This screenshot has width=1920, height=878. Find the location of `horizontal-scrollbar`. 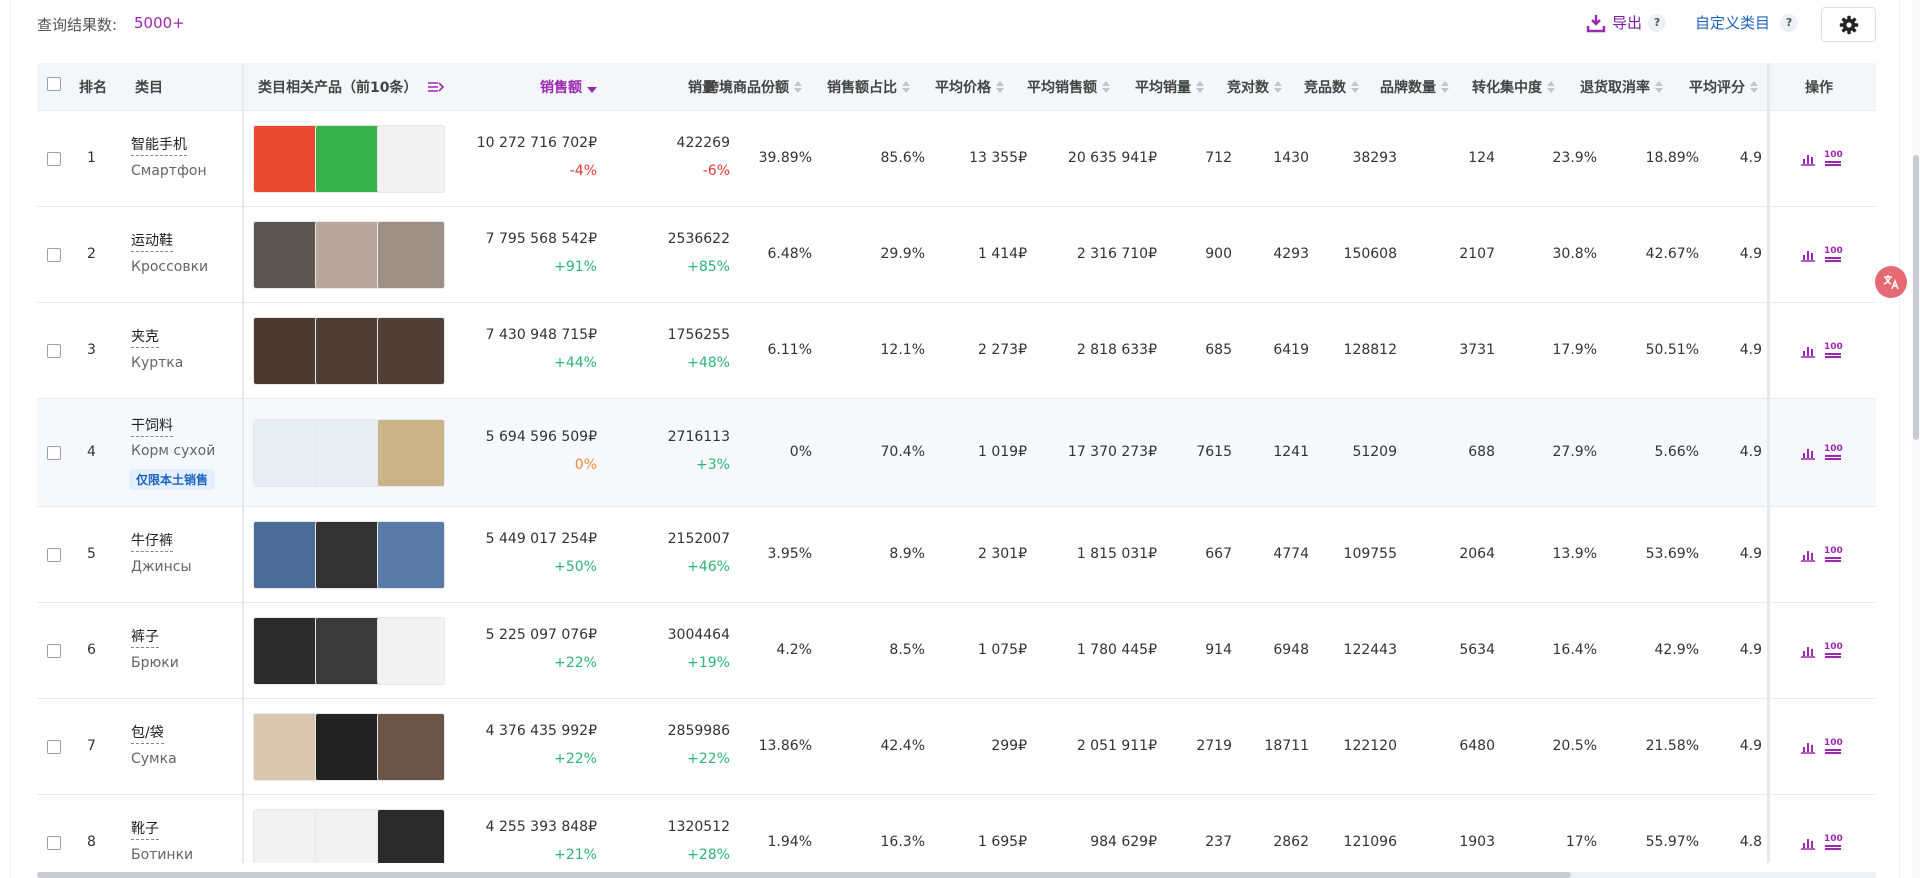

horizontal-scrollbar is located at coordinates (956, 875).